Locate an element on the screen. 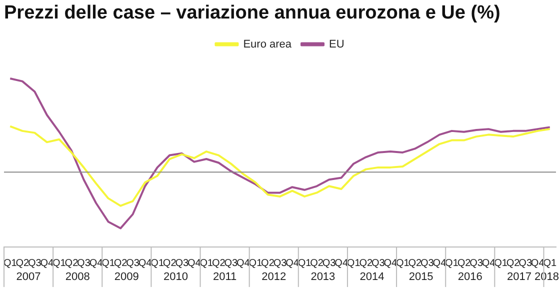  text: 2007 is located at coordinates (28, 277).